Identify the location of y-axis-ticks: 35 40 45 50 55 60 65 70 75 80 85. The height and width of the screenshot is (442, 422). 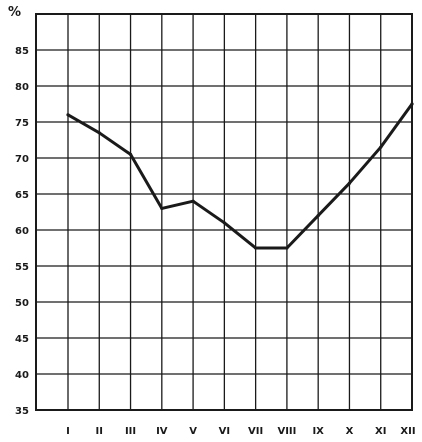
(22, 231).